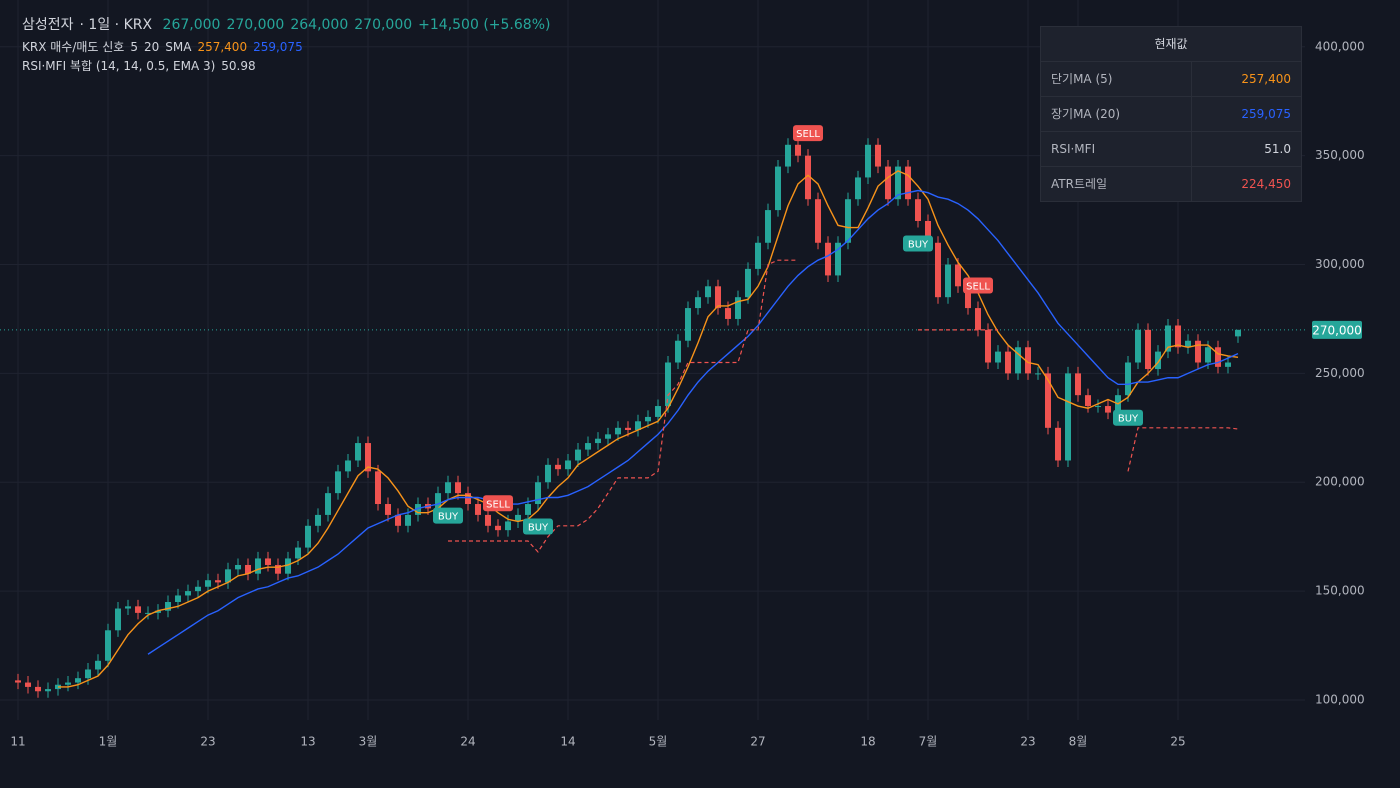  I want to click on row-value: 51.0, so click(1277, 149).